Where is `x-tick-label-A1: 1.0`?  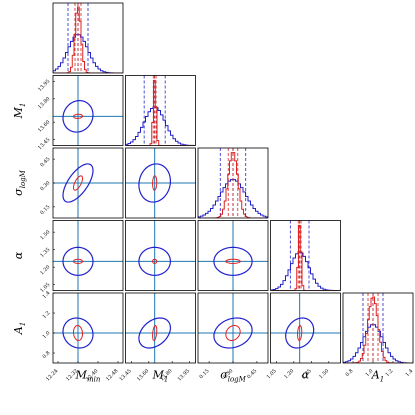 x-tick-label-A1: 1.0 is located at coordinates (370, 373).